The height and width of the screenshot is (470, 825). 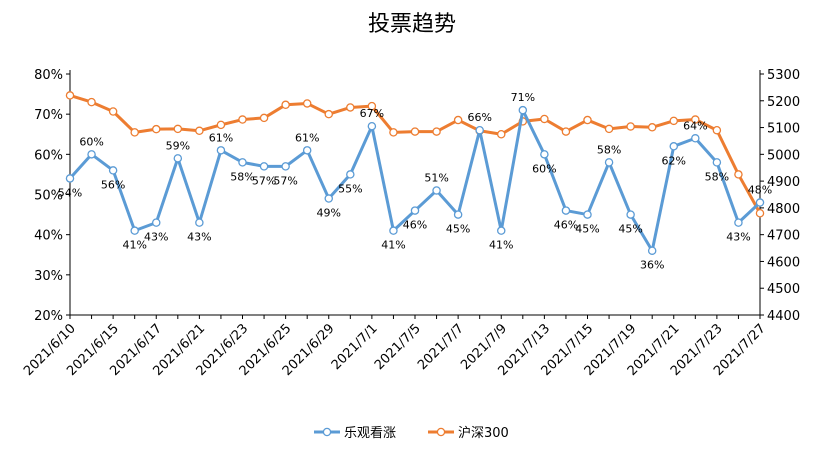 What do you see at coordinates (370, 433) in the screenshot?
I see `legend-bullish-label: 乐观看涨` at bounding box center [370, 433].